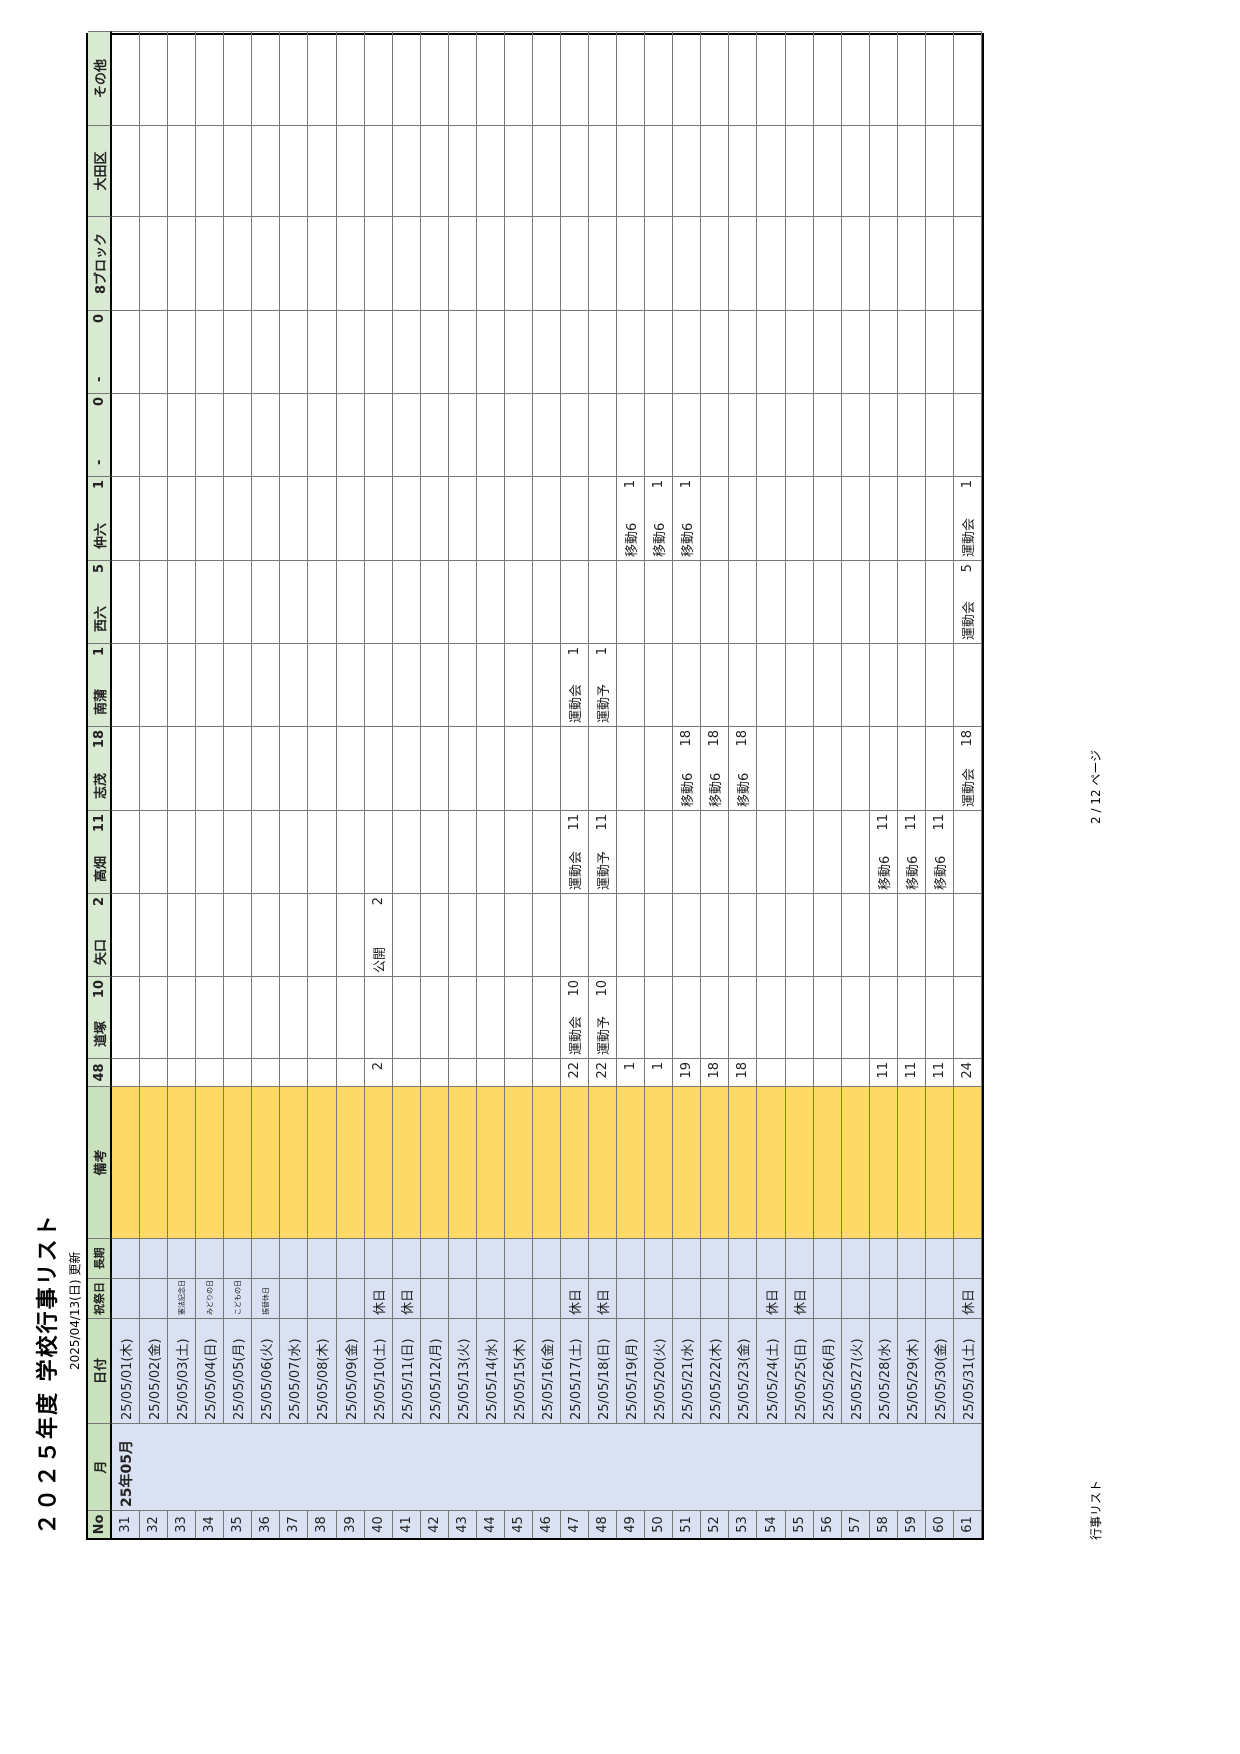  I want to click on school-name: 大田区, so click(101, 171).